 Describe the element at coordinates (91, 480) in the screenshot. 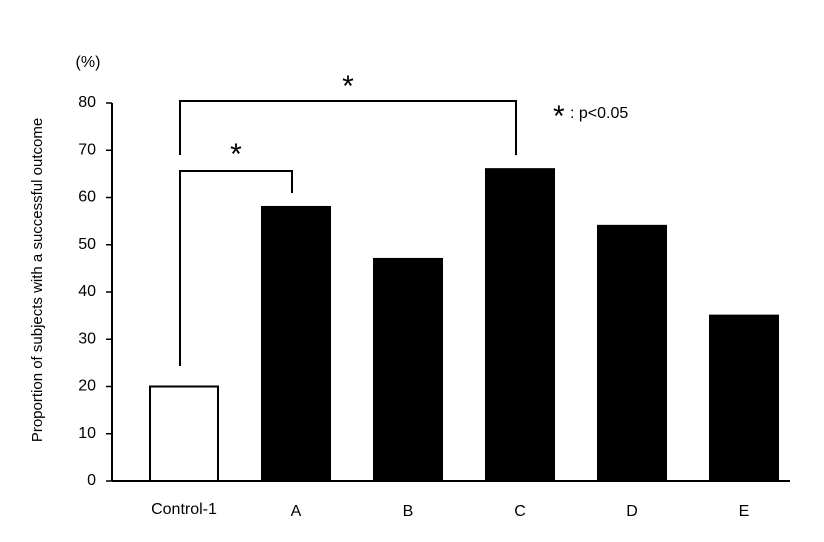

I see `y-tick-label: 0` at that location.